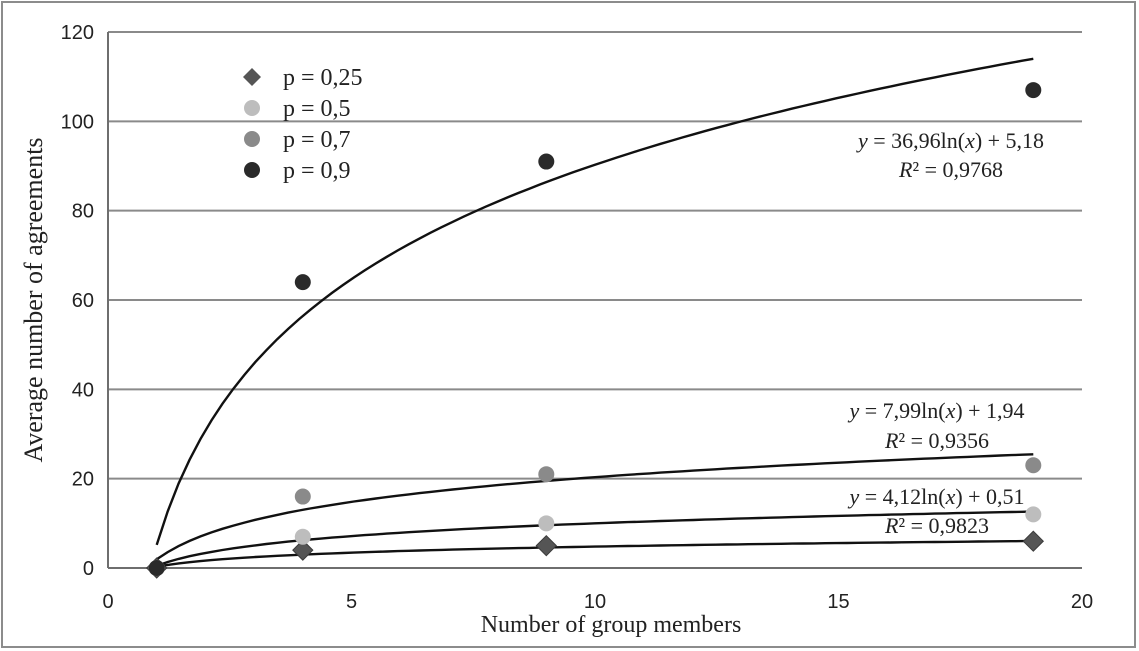  I want to click on trendline-equation: y = 4,12ln(x) + 0,51, so click(935, 496).